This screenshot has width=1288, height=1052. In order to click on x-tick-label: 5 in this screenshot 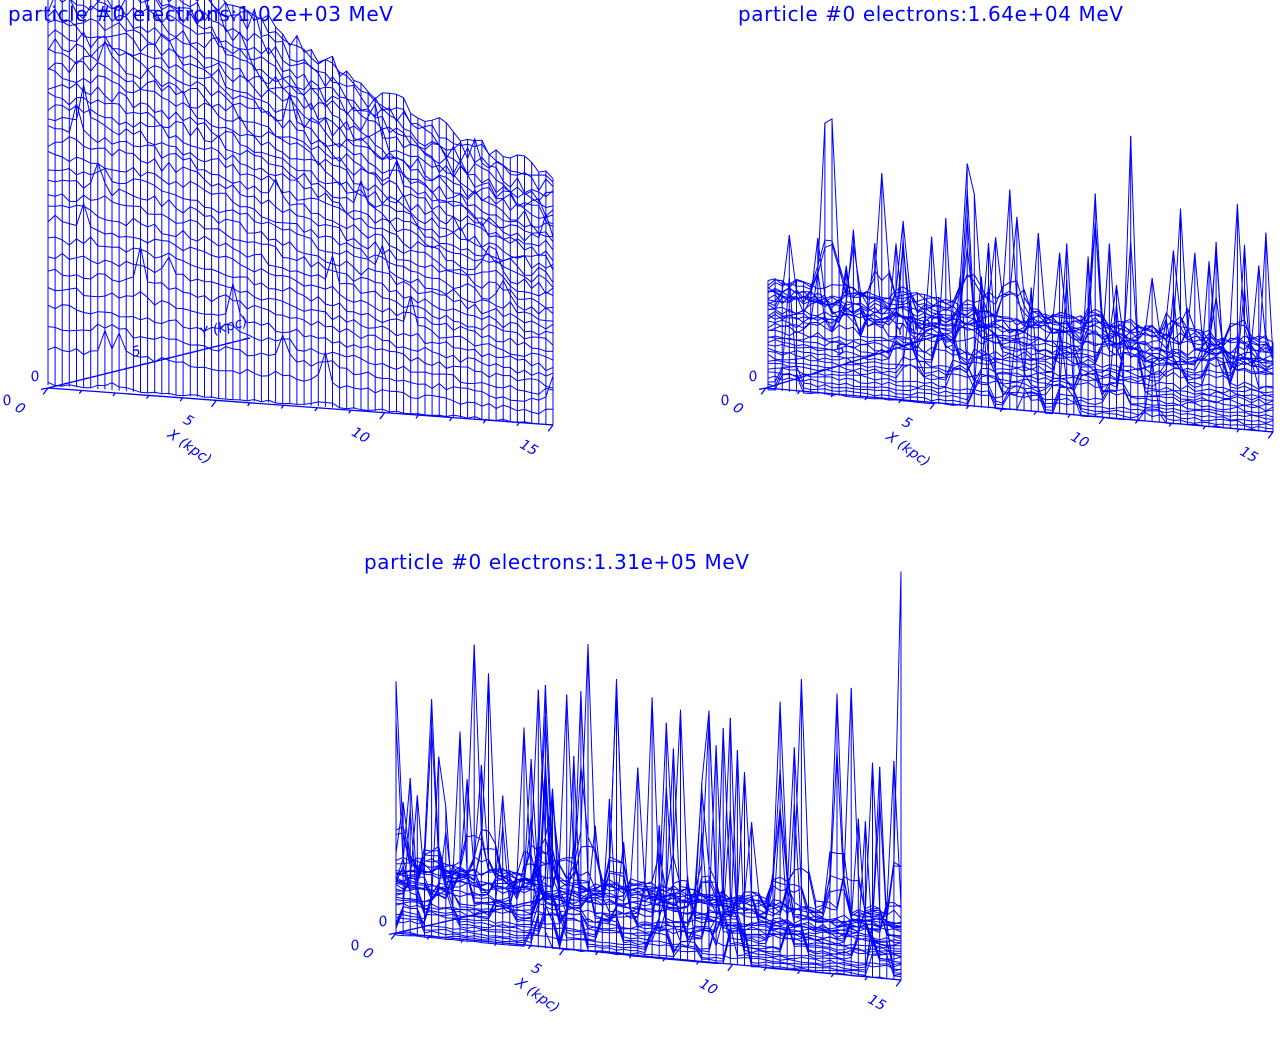, I will do `click(536, 969)`.